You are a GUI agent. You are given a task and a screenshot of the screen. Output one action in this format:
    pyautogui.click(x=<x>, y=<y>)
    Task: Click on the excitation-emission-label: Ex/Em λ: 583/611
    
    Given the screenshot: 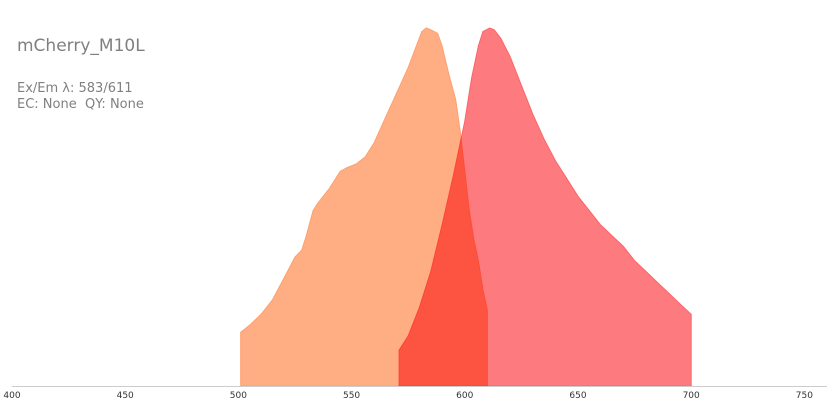 What is the action you would take?
    pyautogui.click(x=75, y=88)
    